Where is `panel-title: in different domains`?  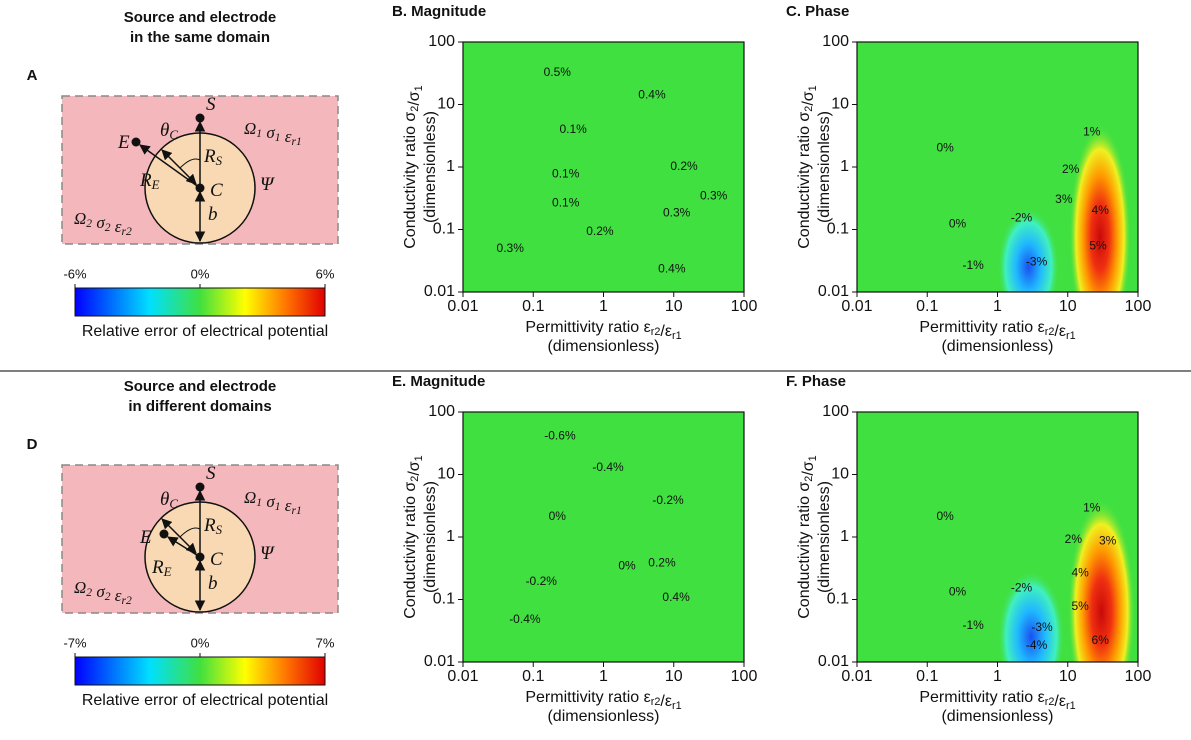
panel-title: in different domains is located at coordinates (199, 406).